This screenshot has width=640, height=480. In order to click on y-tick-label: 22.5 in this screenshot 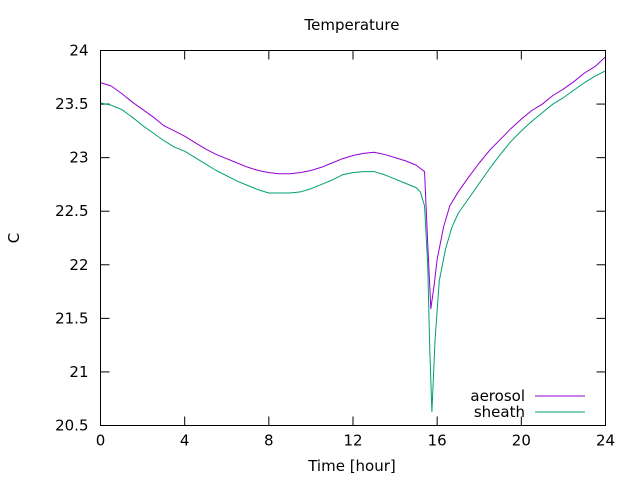, I will do `click(71, 211)`.